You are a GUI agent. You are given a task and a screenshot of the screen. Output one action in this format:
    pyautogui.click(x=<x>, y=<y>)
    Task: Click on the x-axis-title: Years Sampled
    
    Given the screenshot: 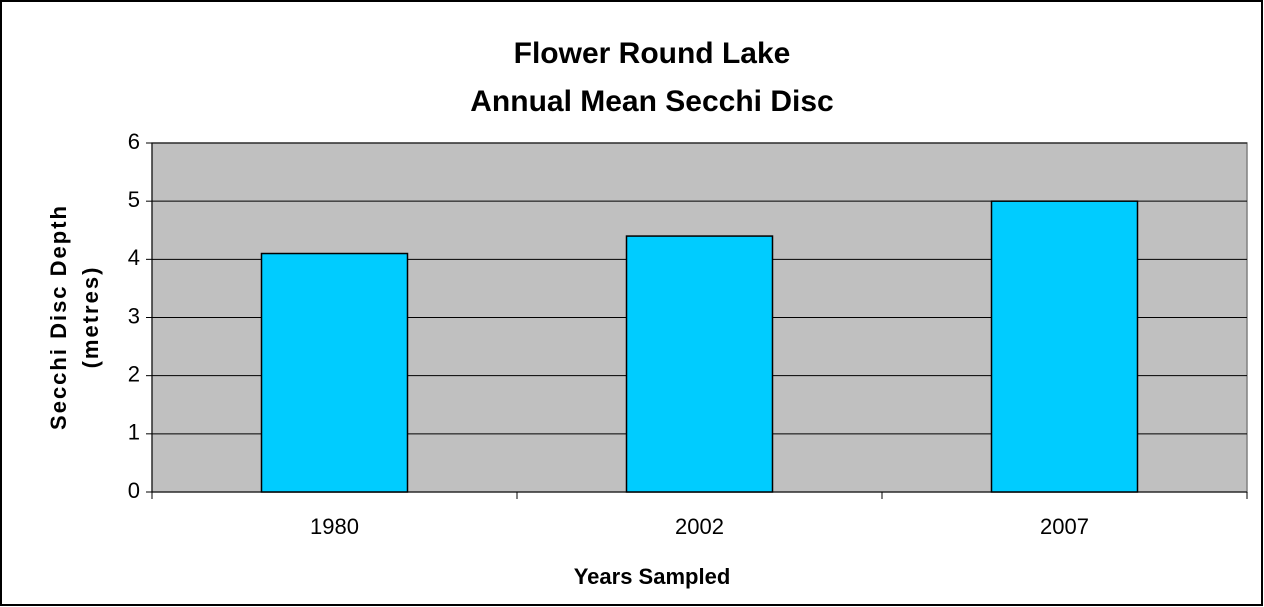 What is the action you would take?
    pyautogui.click(x=652, y=576)
    